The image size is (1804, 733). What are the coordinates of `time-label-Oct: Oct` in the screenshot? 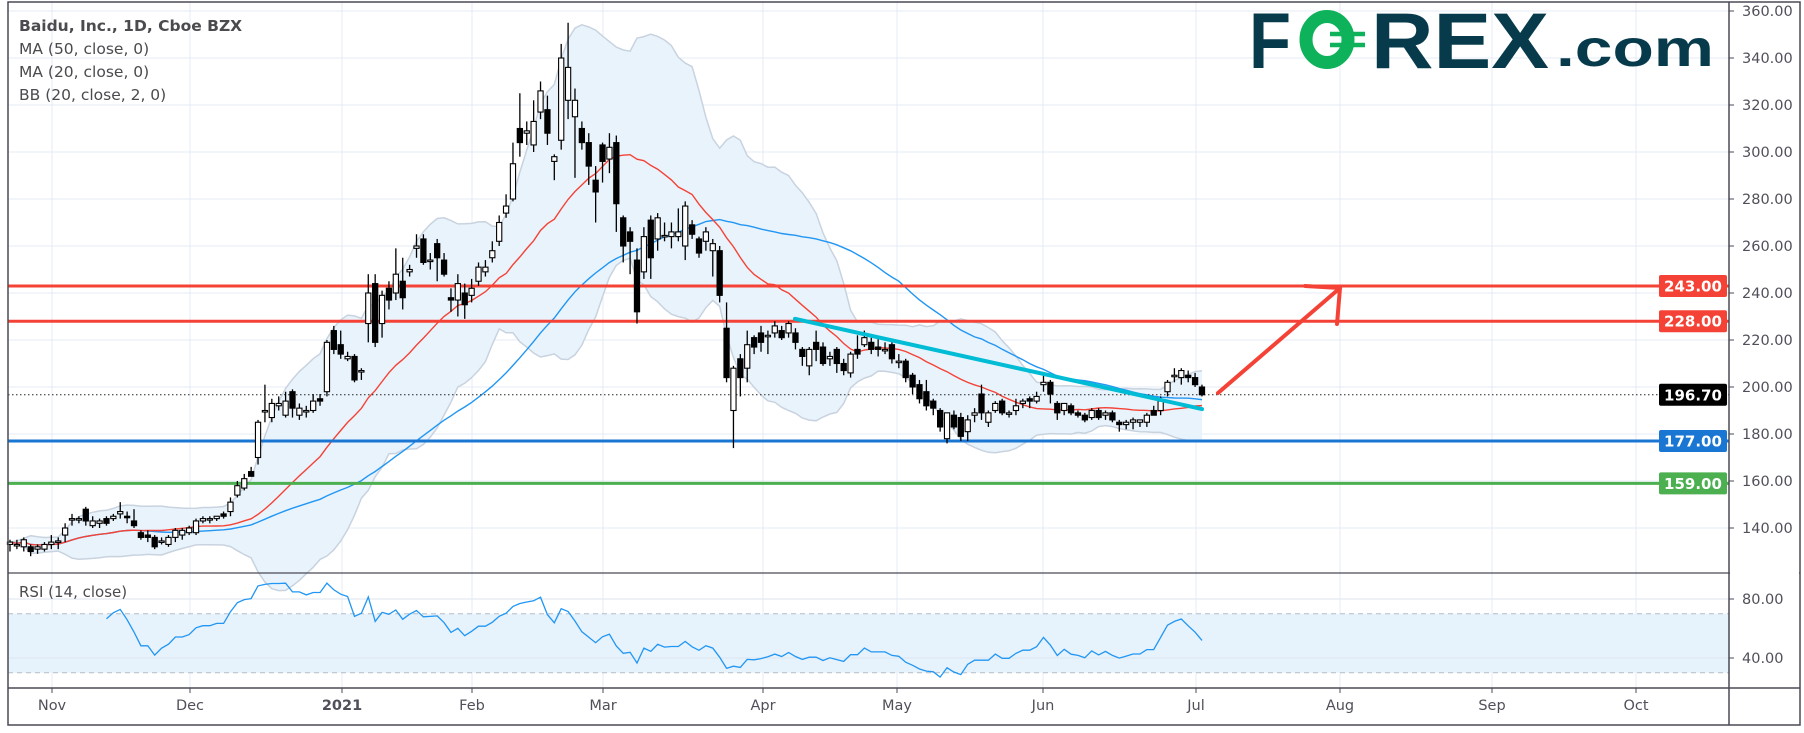 It's located at (1635, 706).